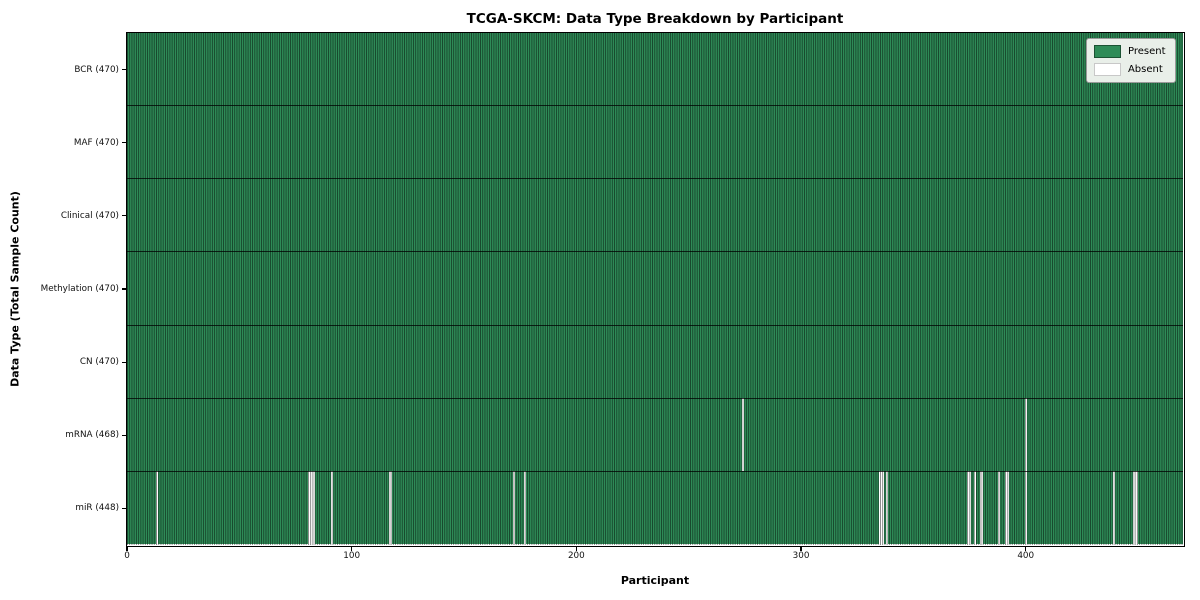  I want to click on heatmap-row-methylation, so click(654, 288).